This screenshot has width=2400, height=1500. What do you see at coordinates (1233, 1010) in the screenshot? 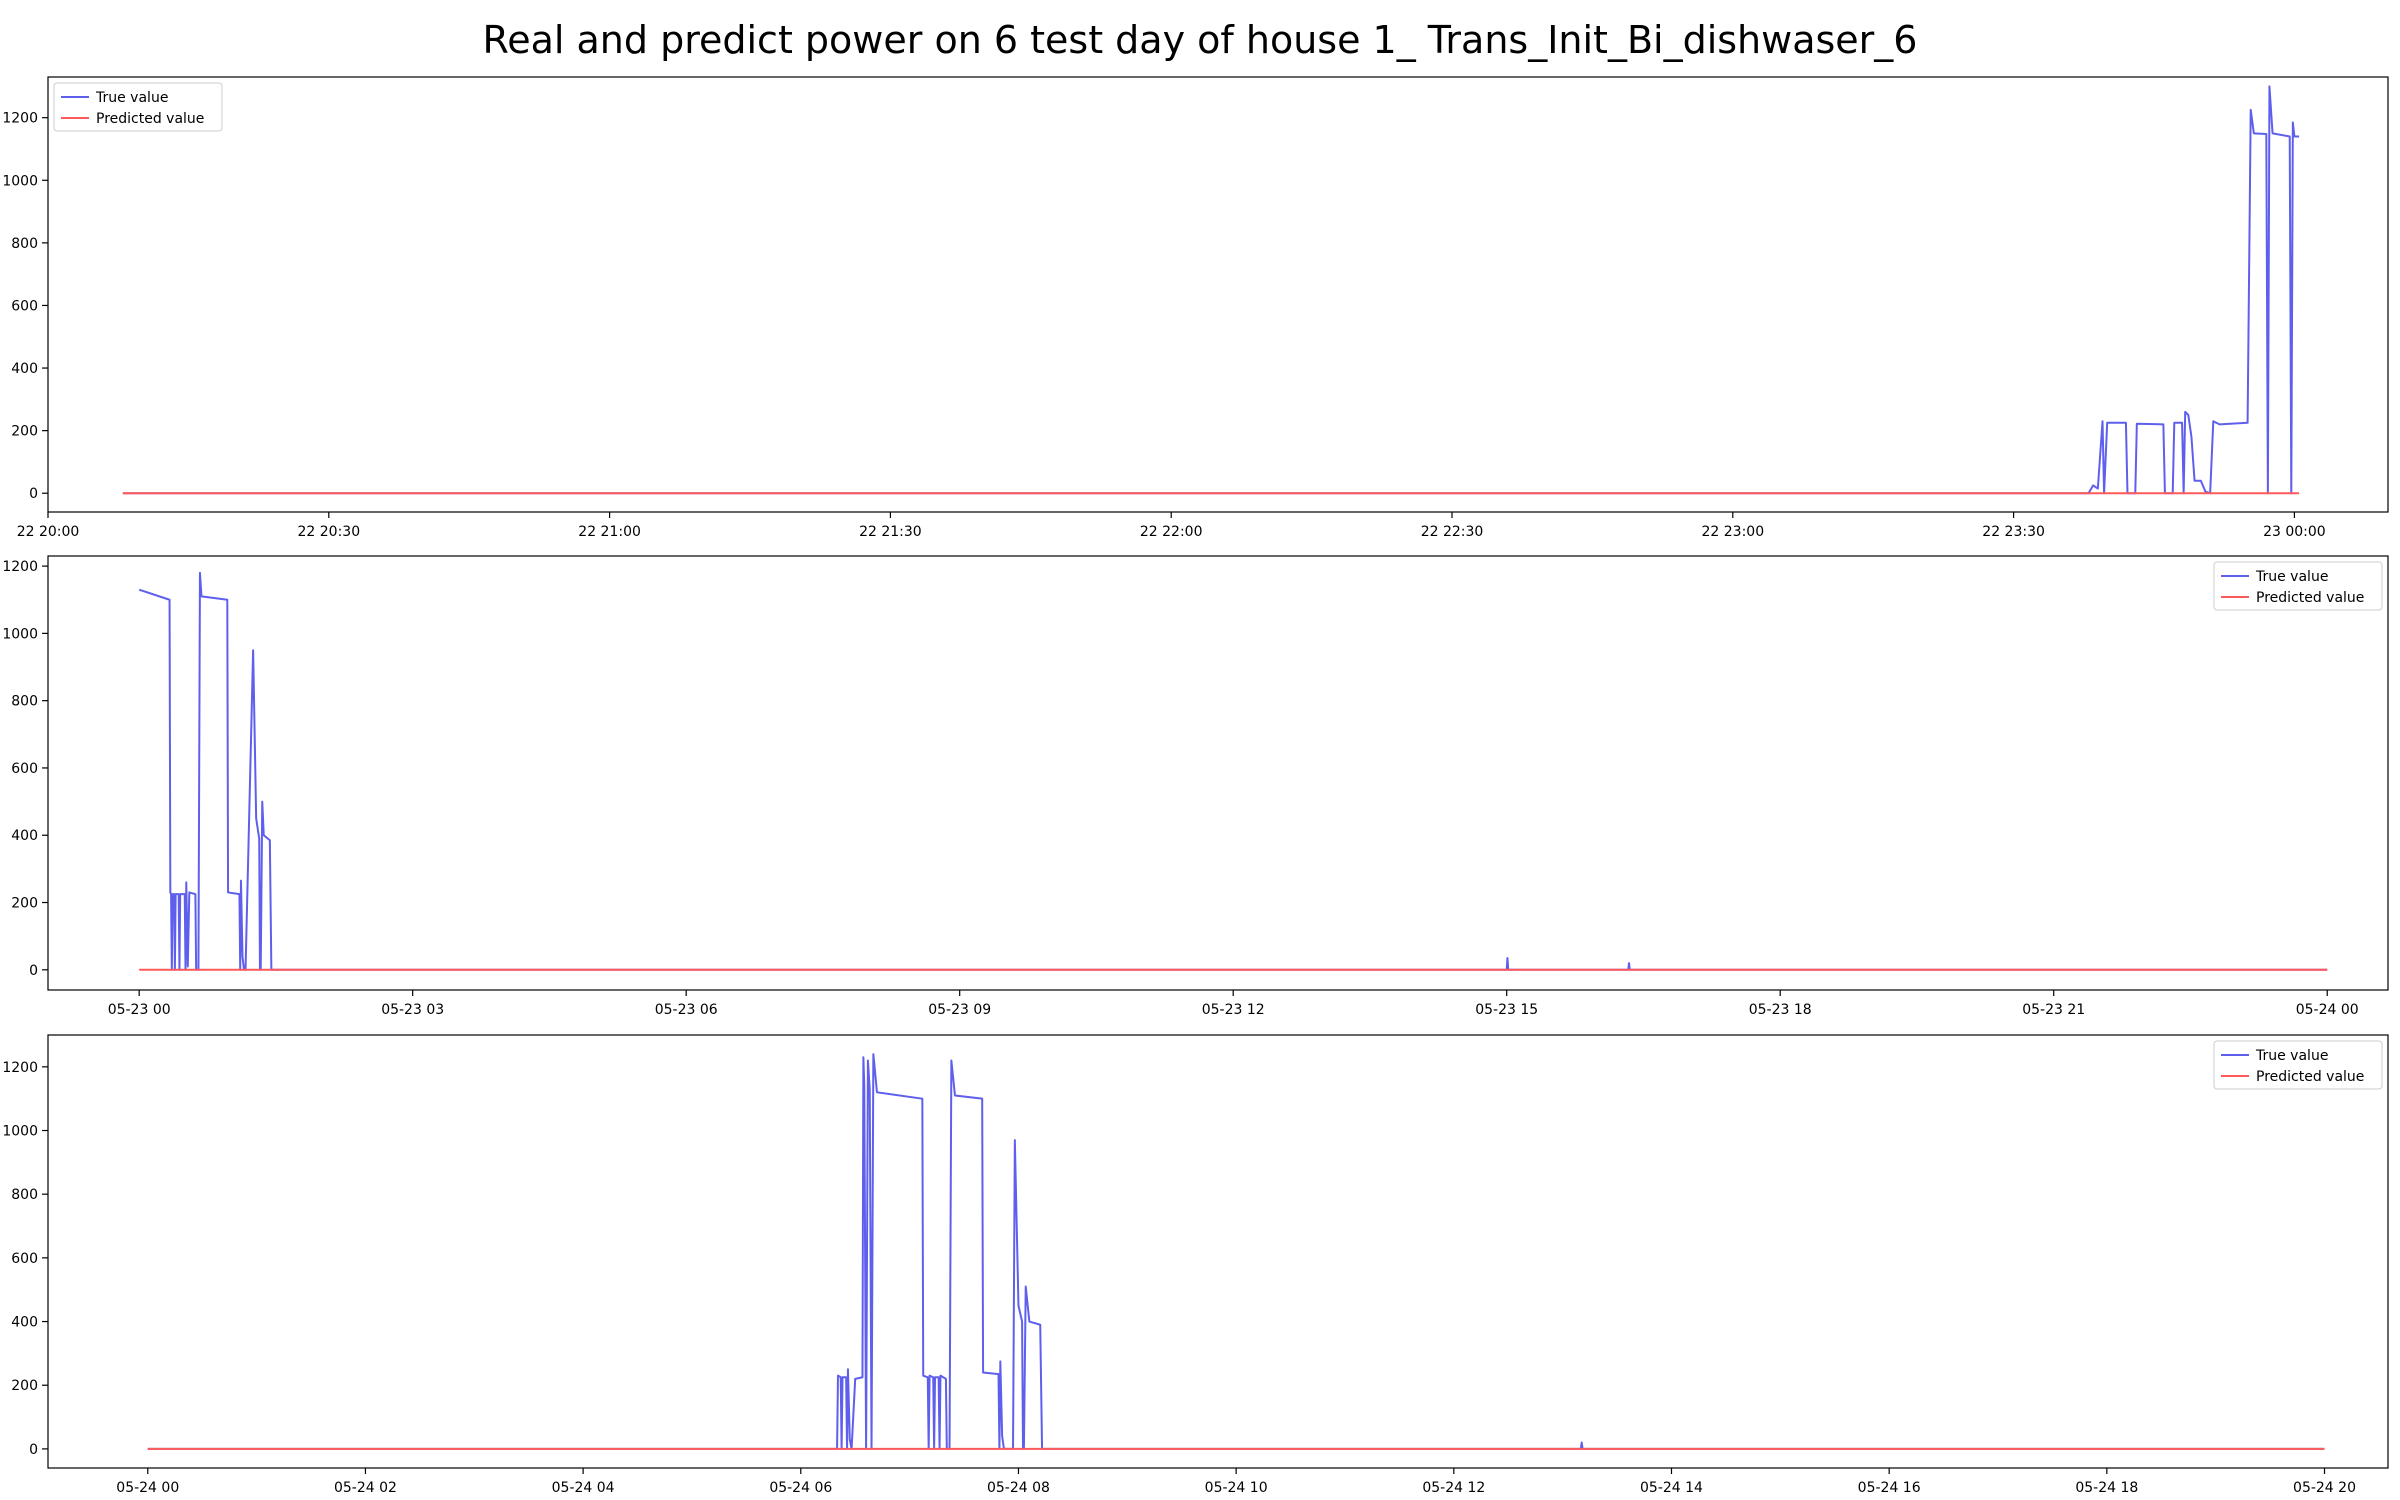
I see `x-tick-label: 05-23 12` at bounding box center [1233, 1010].